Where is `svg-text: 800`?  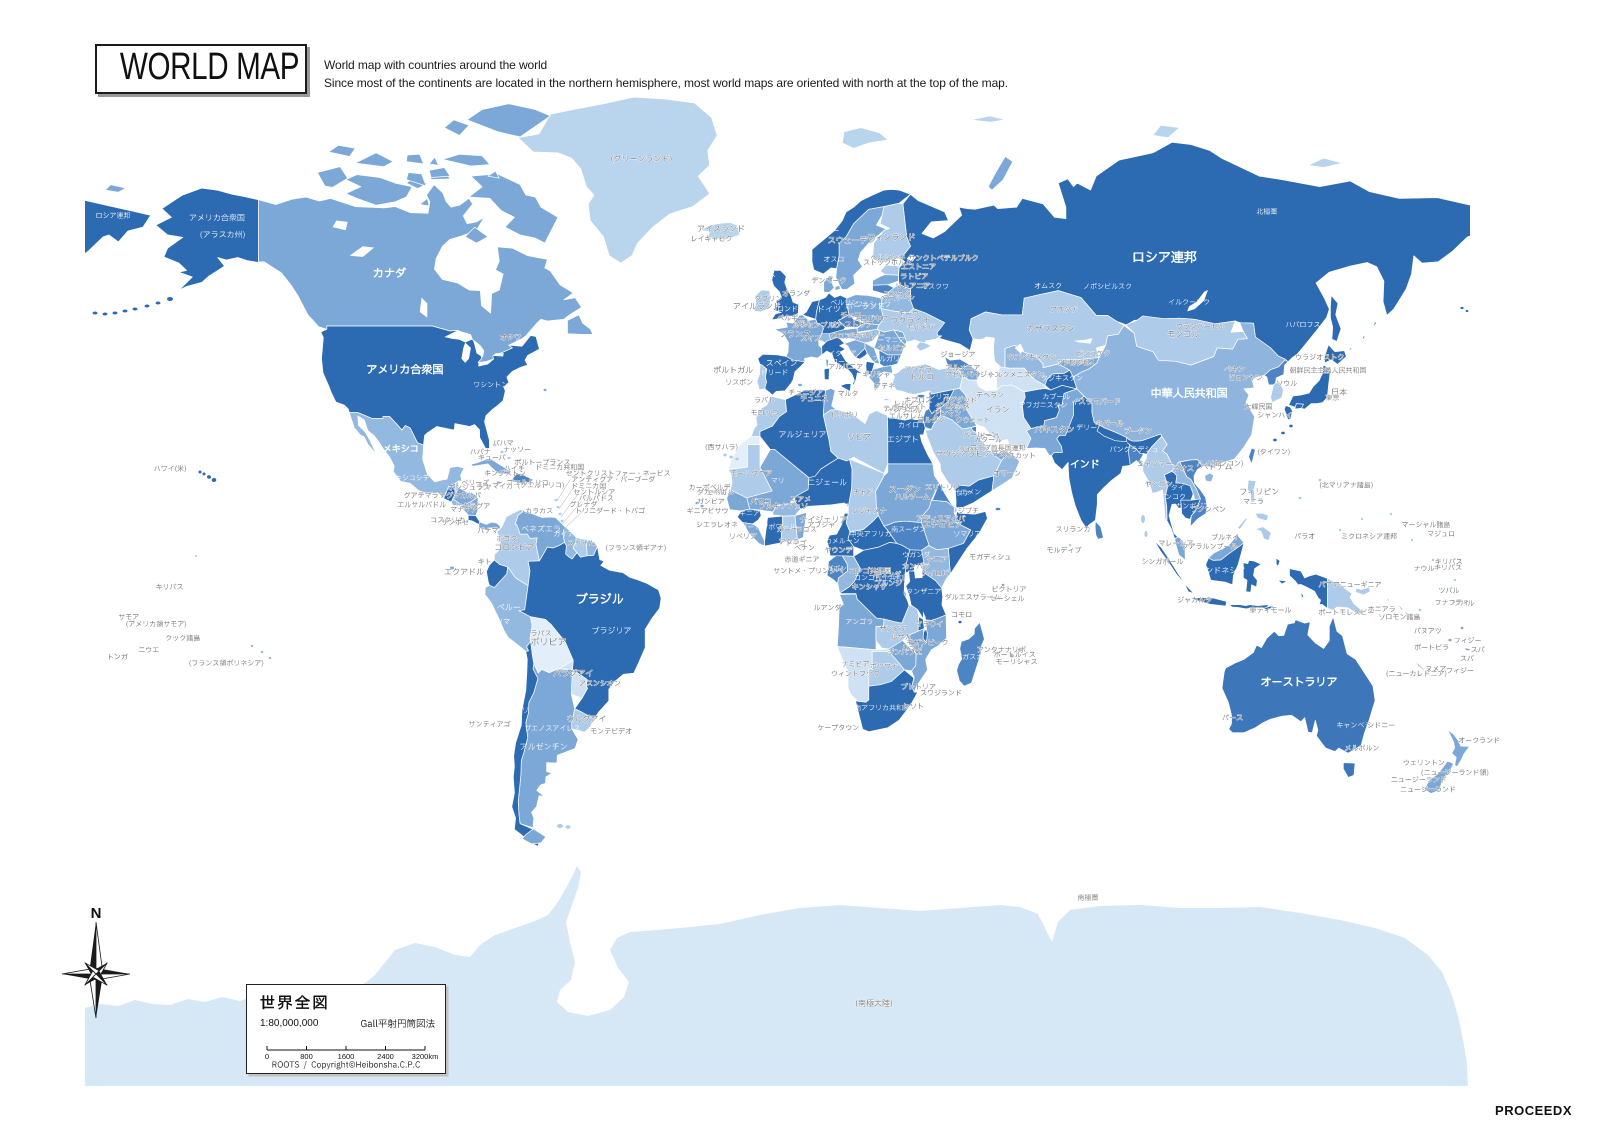 svg-text: 800 is located at coordinates (306, 1056).